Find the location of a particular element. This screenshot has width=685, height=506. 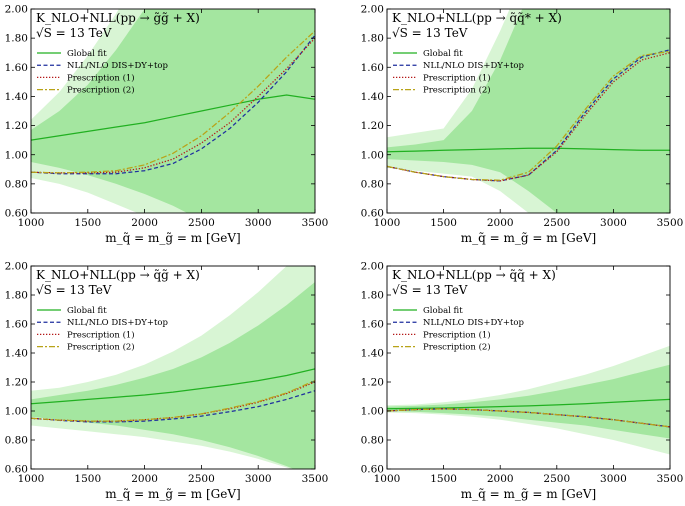

chart-title: K_NLO+NLL(pp → q̃q̃ + X) is located at coordinates (474, 275).